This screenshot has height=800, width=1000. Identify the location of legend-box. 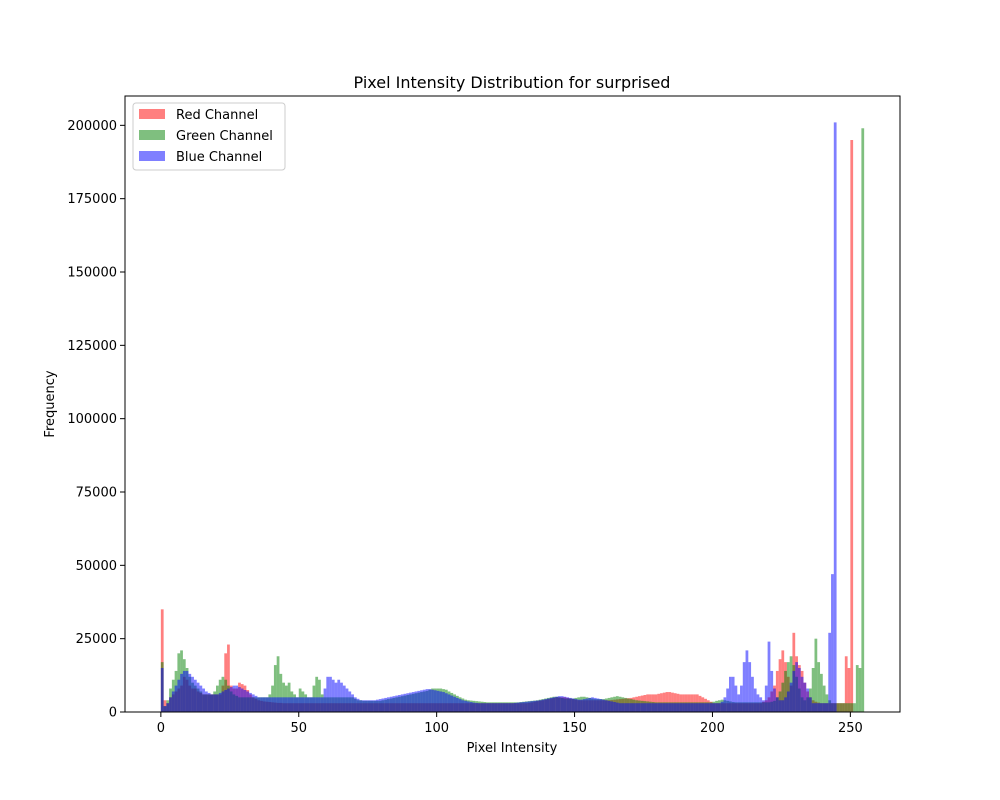
(209, 136).